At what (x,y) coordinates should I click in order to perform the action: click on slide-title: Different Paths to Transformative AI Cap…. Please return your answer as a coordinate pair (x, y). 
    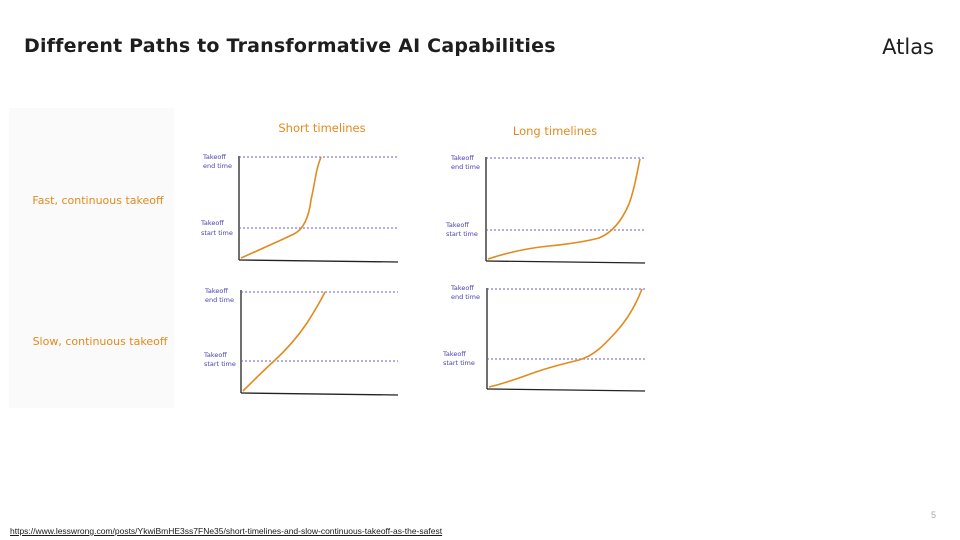
    Looking at the image, I should click on (290, 46).